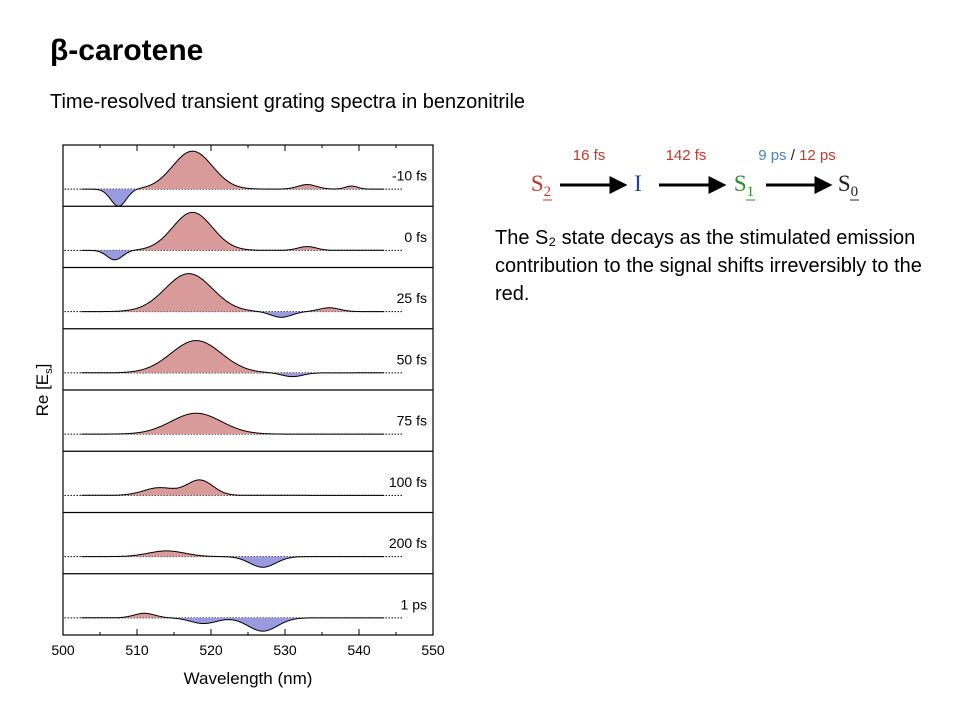  I want to click on series-label: 100 fs, so click(408, 482).